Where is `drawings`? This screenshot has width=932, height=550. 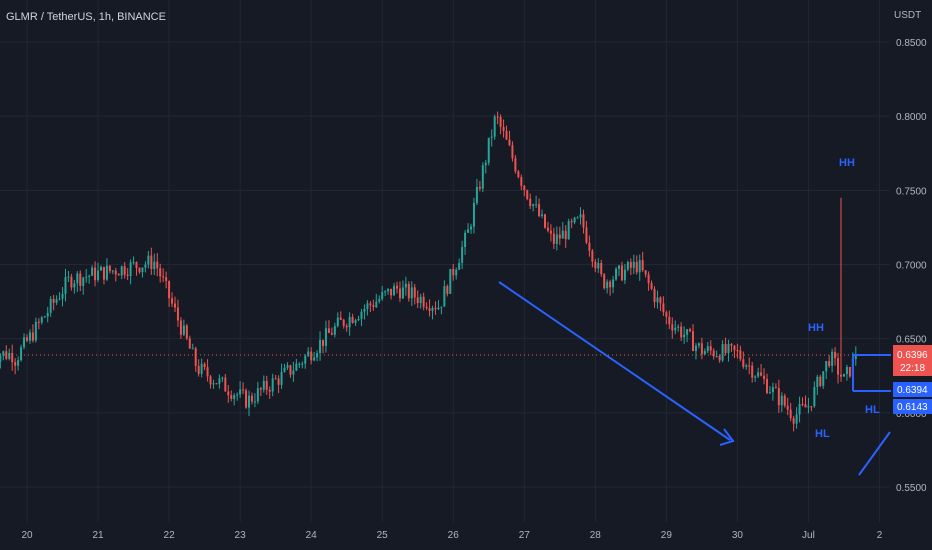
drawings is located at coordinates (694, 378).